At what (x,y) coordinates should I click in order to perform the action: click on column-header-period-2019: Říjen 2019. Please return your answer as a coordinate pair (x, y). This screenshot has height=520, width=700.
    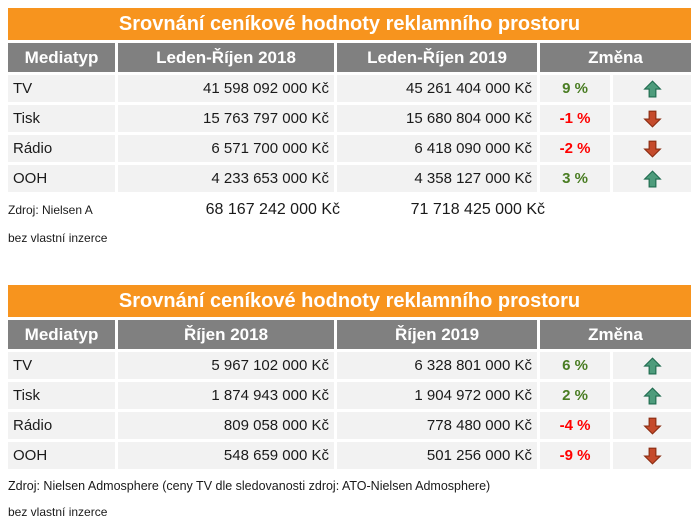
    Looking at the image, I should click on (437, 334).